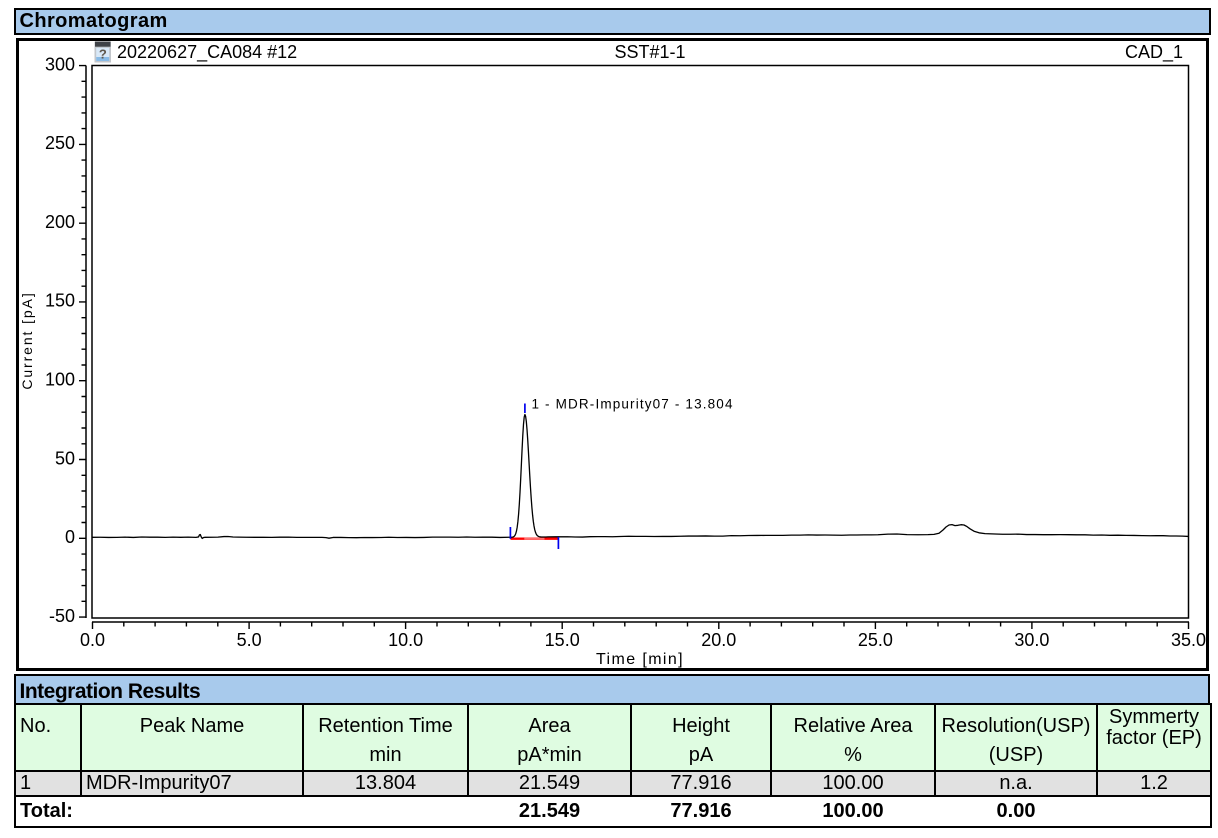 The image size is (1218, 838). What do you see at coordinates (65, 458) in the screenshot?
I see `svg-text: 50` at bounding box center [65, 458].